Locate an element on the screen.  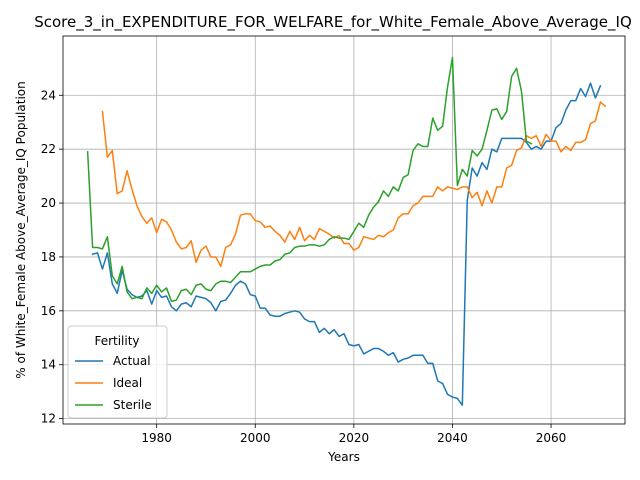
x-tick-label: 2020 is located at coordinates (354, 438).